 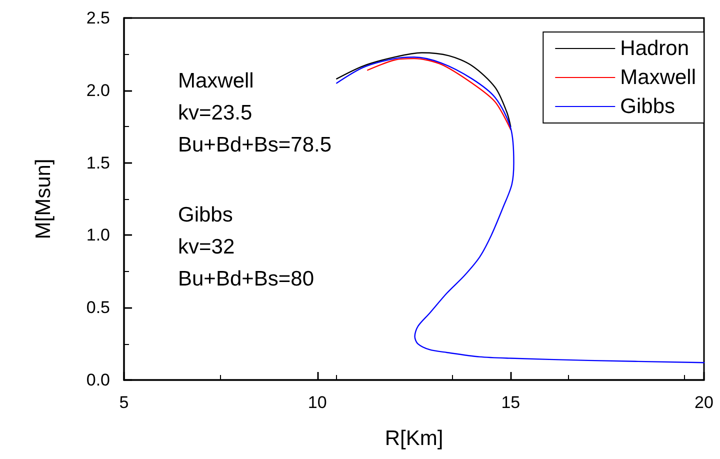 What do you see at coordinates (648, 106) in the screenshot?
I see `legend-label: Gibbs` at bounding box center [648, 106].